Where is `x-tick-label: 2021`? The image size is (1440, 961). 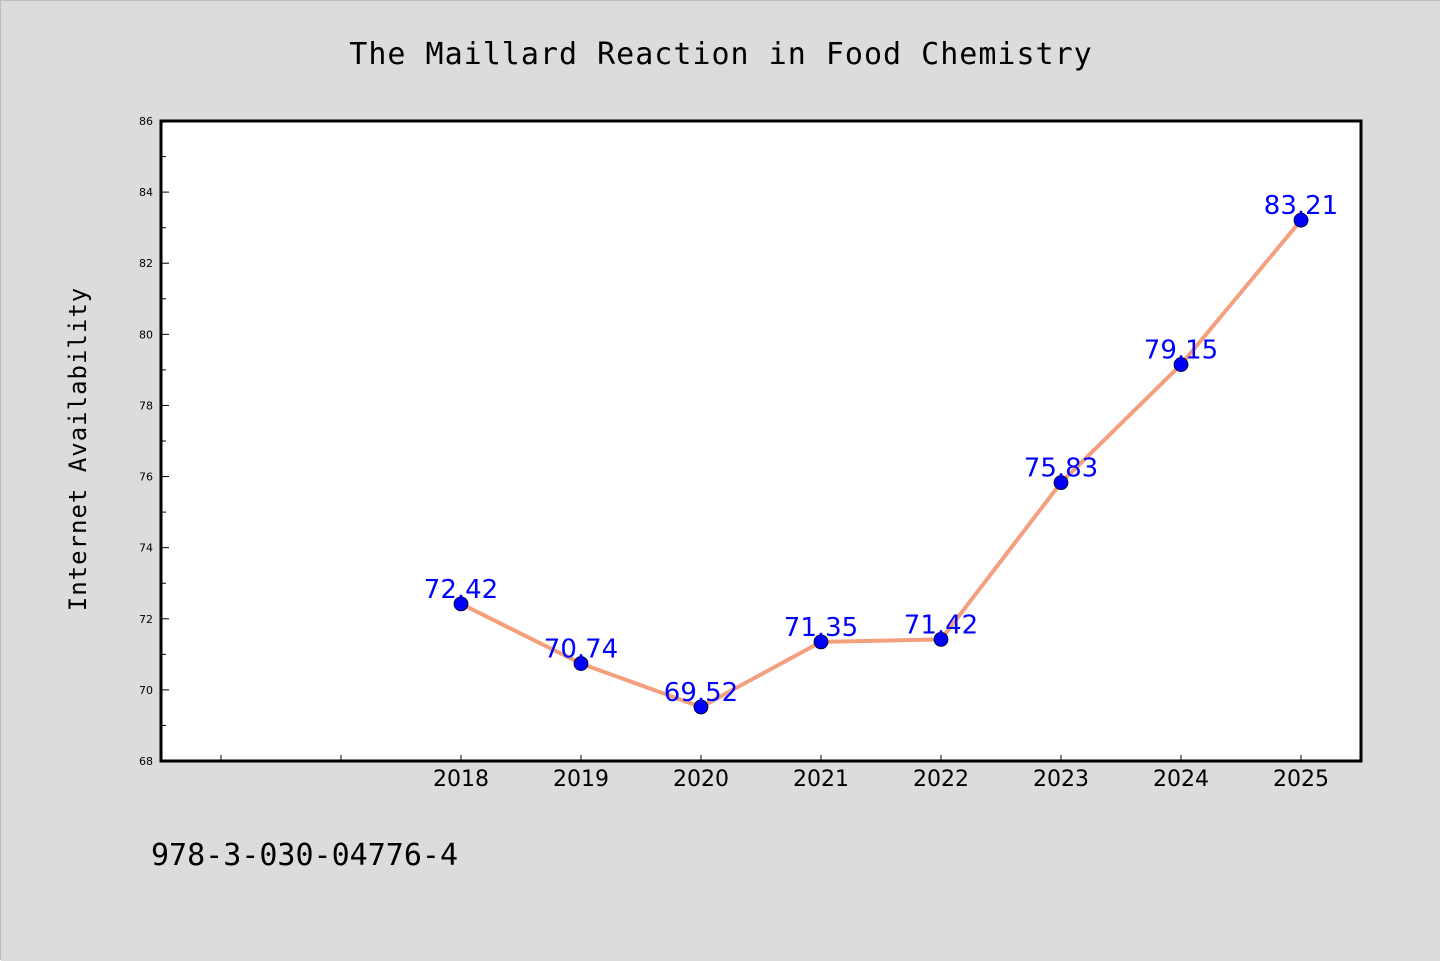 x-tick-label: 2021 is located at coordinates (821, 779).